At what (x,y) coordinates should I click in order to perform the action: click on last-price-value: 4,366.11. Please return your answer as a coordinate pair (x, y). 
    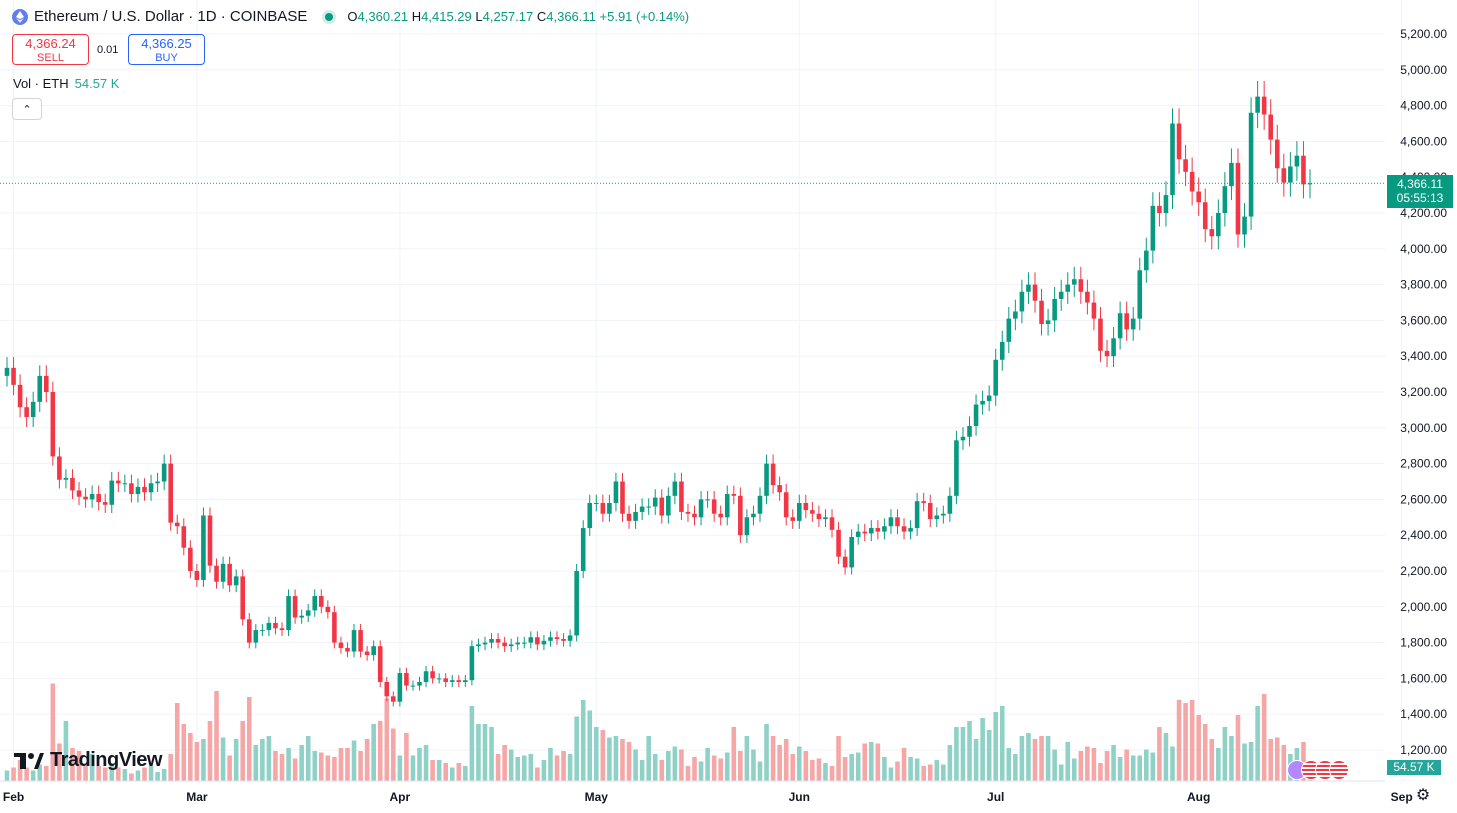
    Looking at the image, I should click on (1420, 184).